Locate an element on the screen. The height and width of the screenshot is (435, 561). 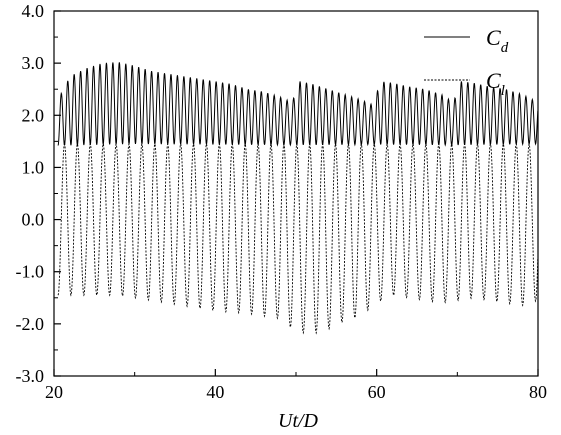
x-axis-title: Ut/D is located at coordinates (298, 421).